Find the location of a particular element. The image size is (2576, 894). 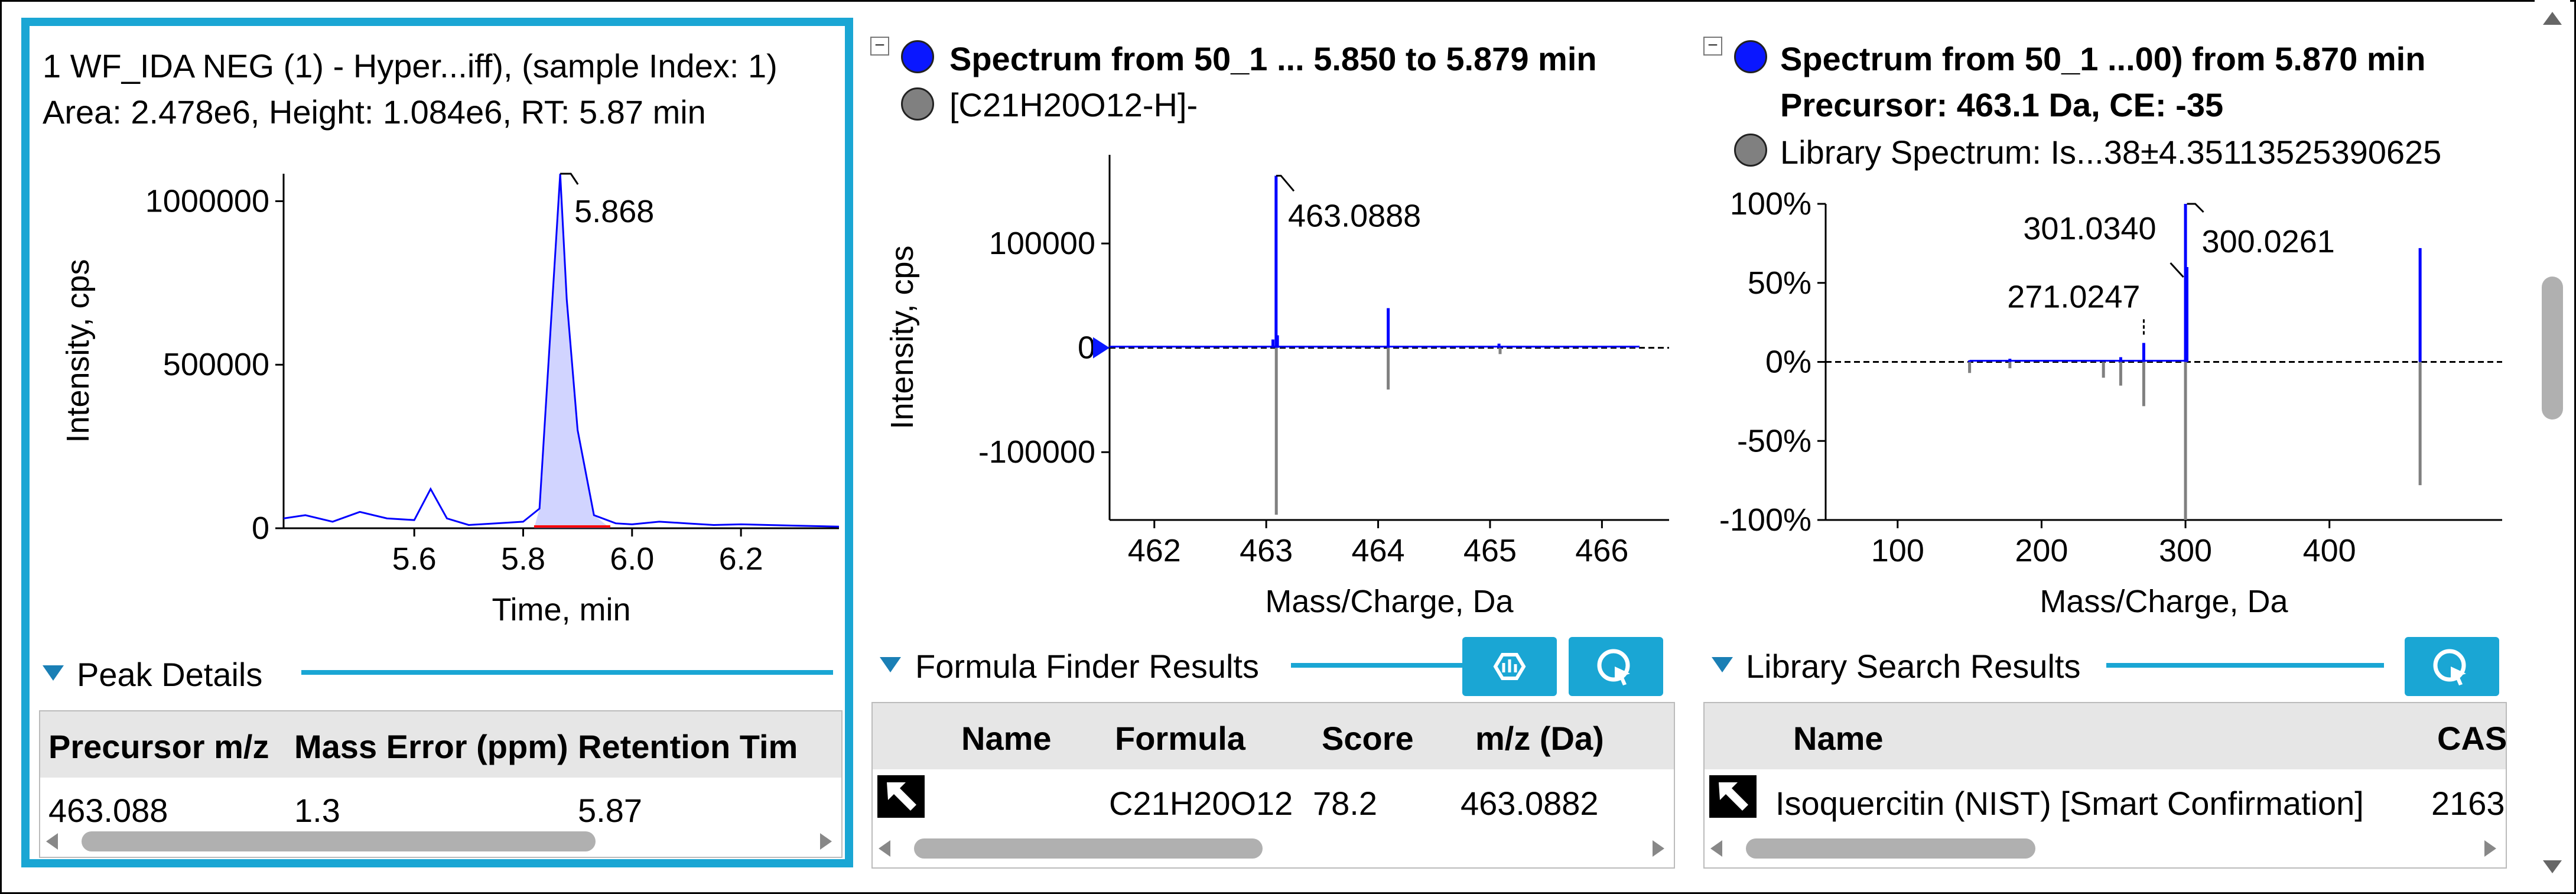

table-cell: Isoquercitin (NIST) [Smart Confirmation] is located at coordinates (2069, 803).